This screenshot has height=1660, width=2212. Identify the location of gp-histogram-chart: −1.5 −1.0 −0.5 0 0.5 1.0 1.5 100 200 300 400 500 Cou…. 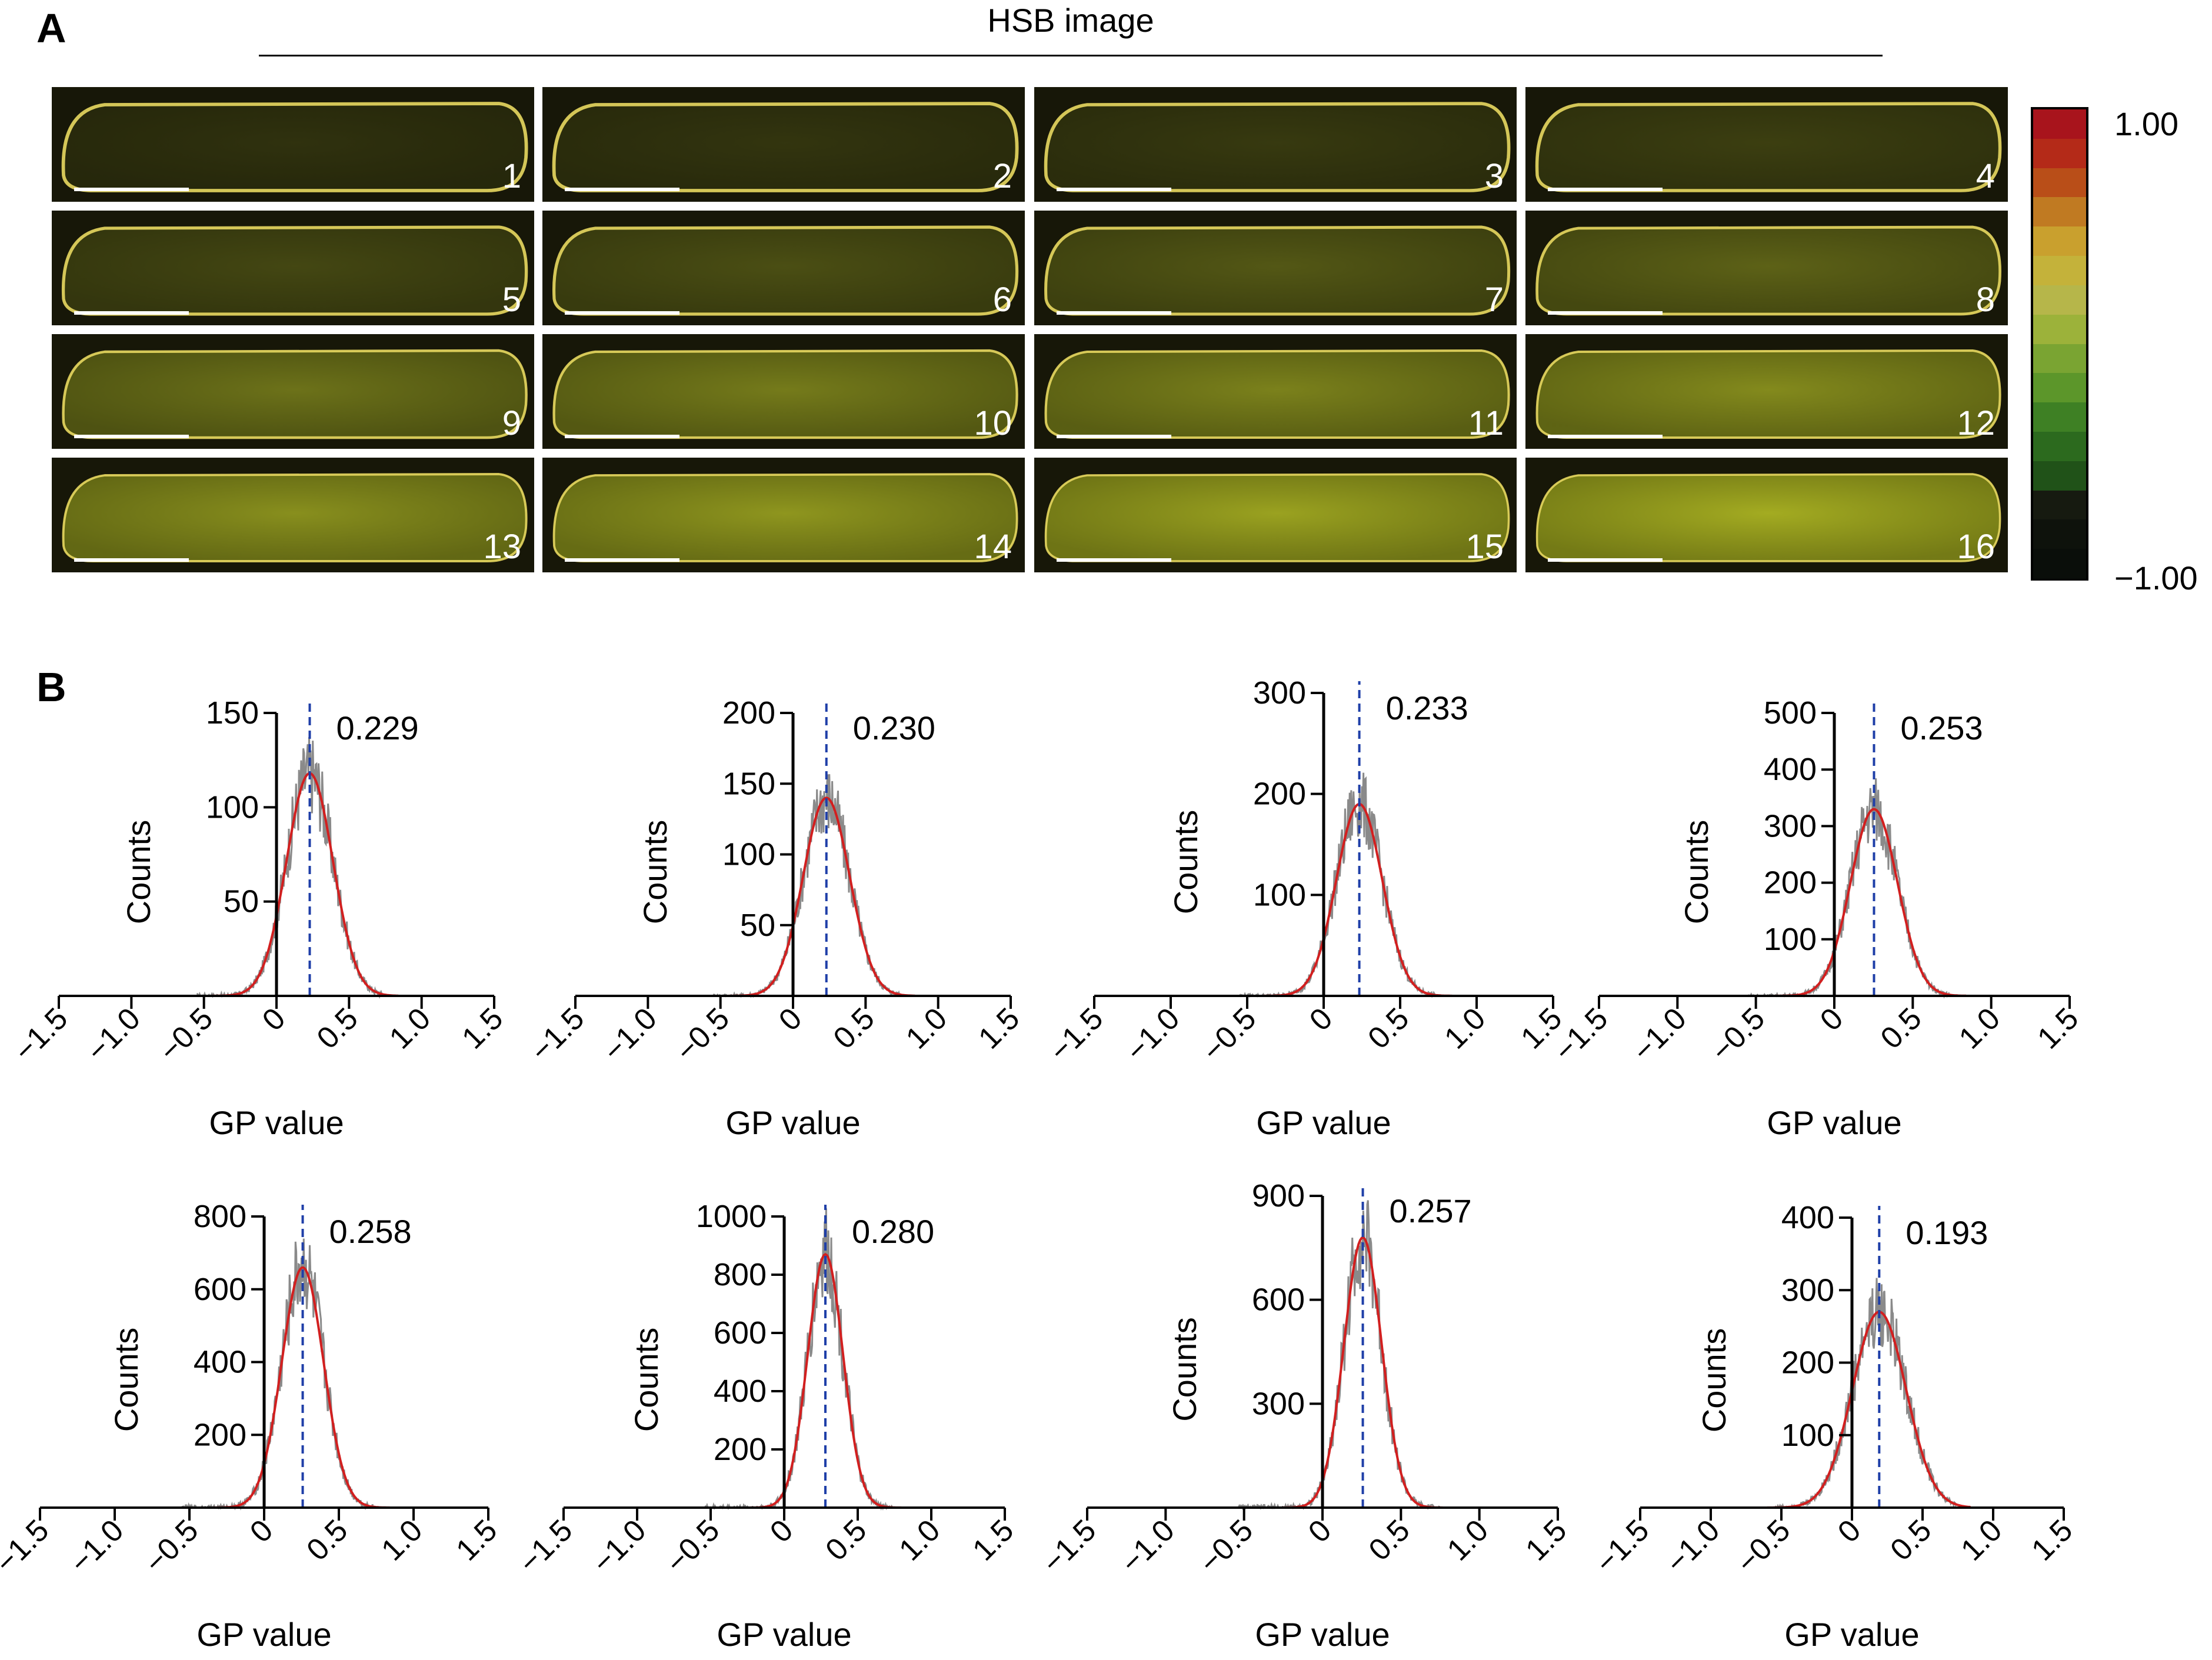
(1817, 918).